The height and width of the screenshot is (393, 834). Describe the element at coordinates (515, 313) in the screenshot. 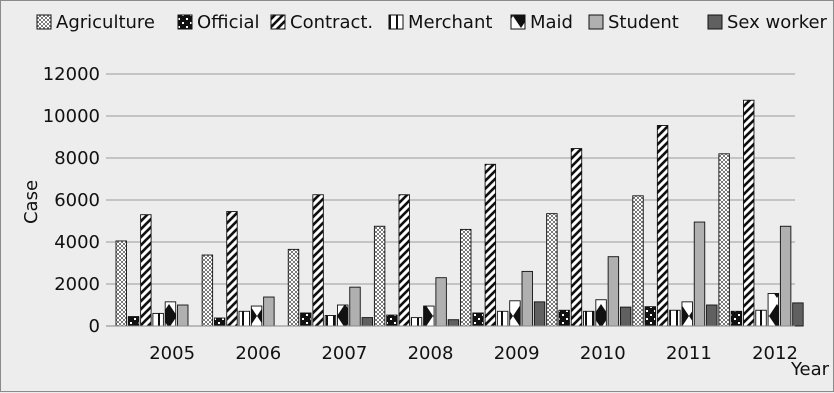

I see `bar-maid-2009` at that location.